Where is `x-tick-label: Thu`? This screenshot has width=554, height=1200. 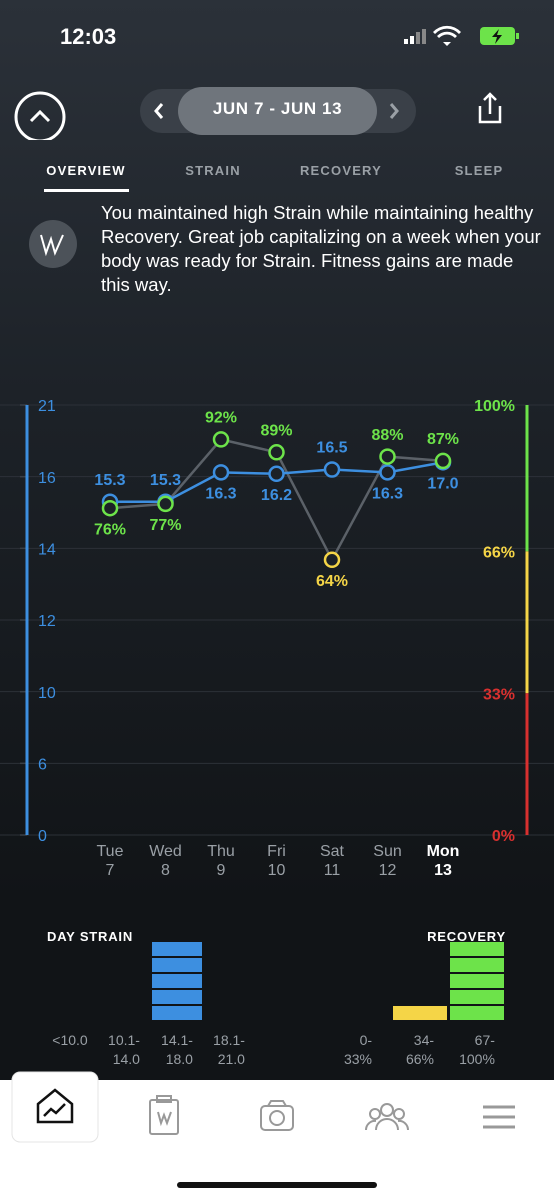
x-tick-label: Thu is located at coordinates (221, 851).